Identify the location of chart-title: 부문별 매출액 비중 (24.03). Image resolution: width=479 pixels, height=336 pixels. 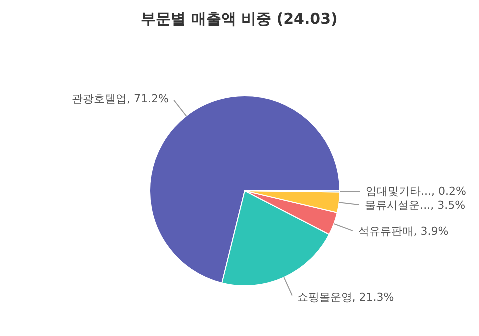
(239, 19).